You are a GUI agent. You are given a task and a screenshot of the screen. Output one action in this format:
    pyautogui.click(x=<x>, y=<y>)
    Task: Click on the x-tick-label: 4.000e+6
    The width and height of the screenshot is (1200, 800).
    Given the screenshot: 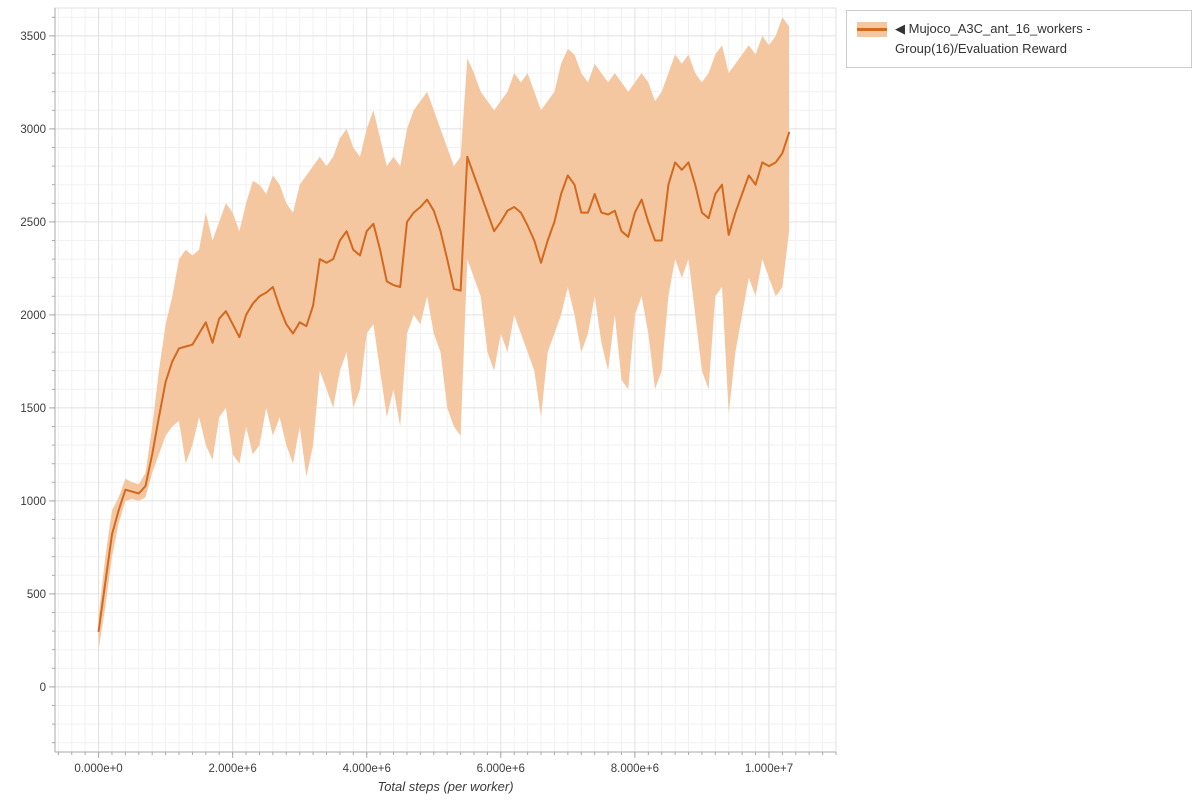 What is the action you would take?
    pyautogui.click(x=367, y=769)
    